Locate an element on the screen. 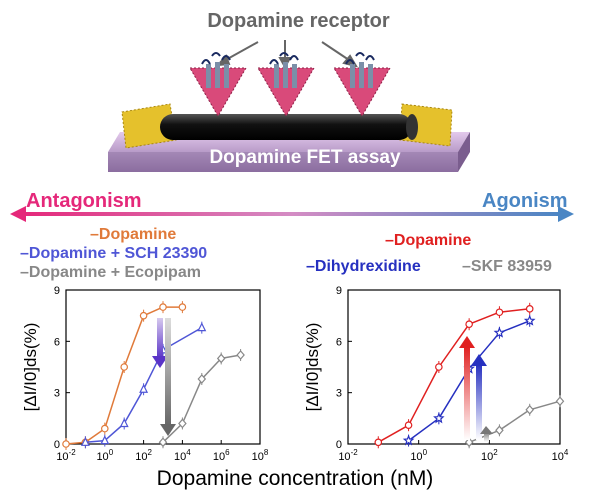  ecopipam-shift-arrow is located at coordinates (168, 372).